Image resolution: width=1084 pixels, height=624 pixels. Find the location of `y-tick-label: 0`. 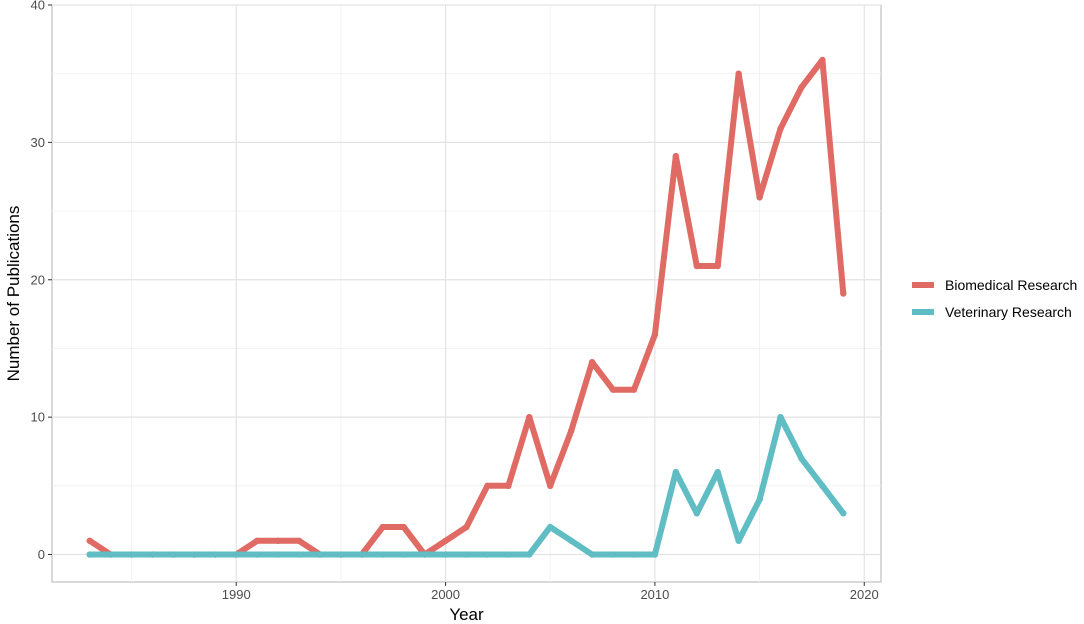

y-tick-label: 0 is located at coordinates (41, 554).